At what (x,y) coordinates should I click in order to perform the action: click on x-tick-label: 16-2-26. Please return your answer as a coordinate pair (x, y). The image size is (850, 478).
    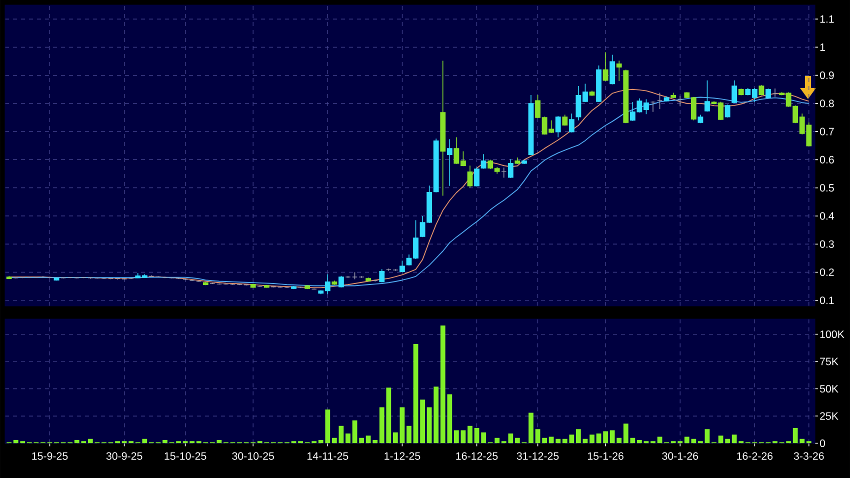
    Looking at the image, I should click on (755, 456).